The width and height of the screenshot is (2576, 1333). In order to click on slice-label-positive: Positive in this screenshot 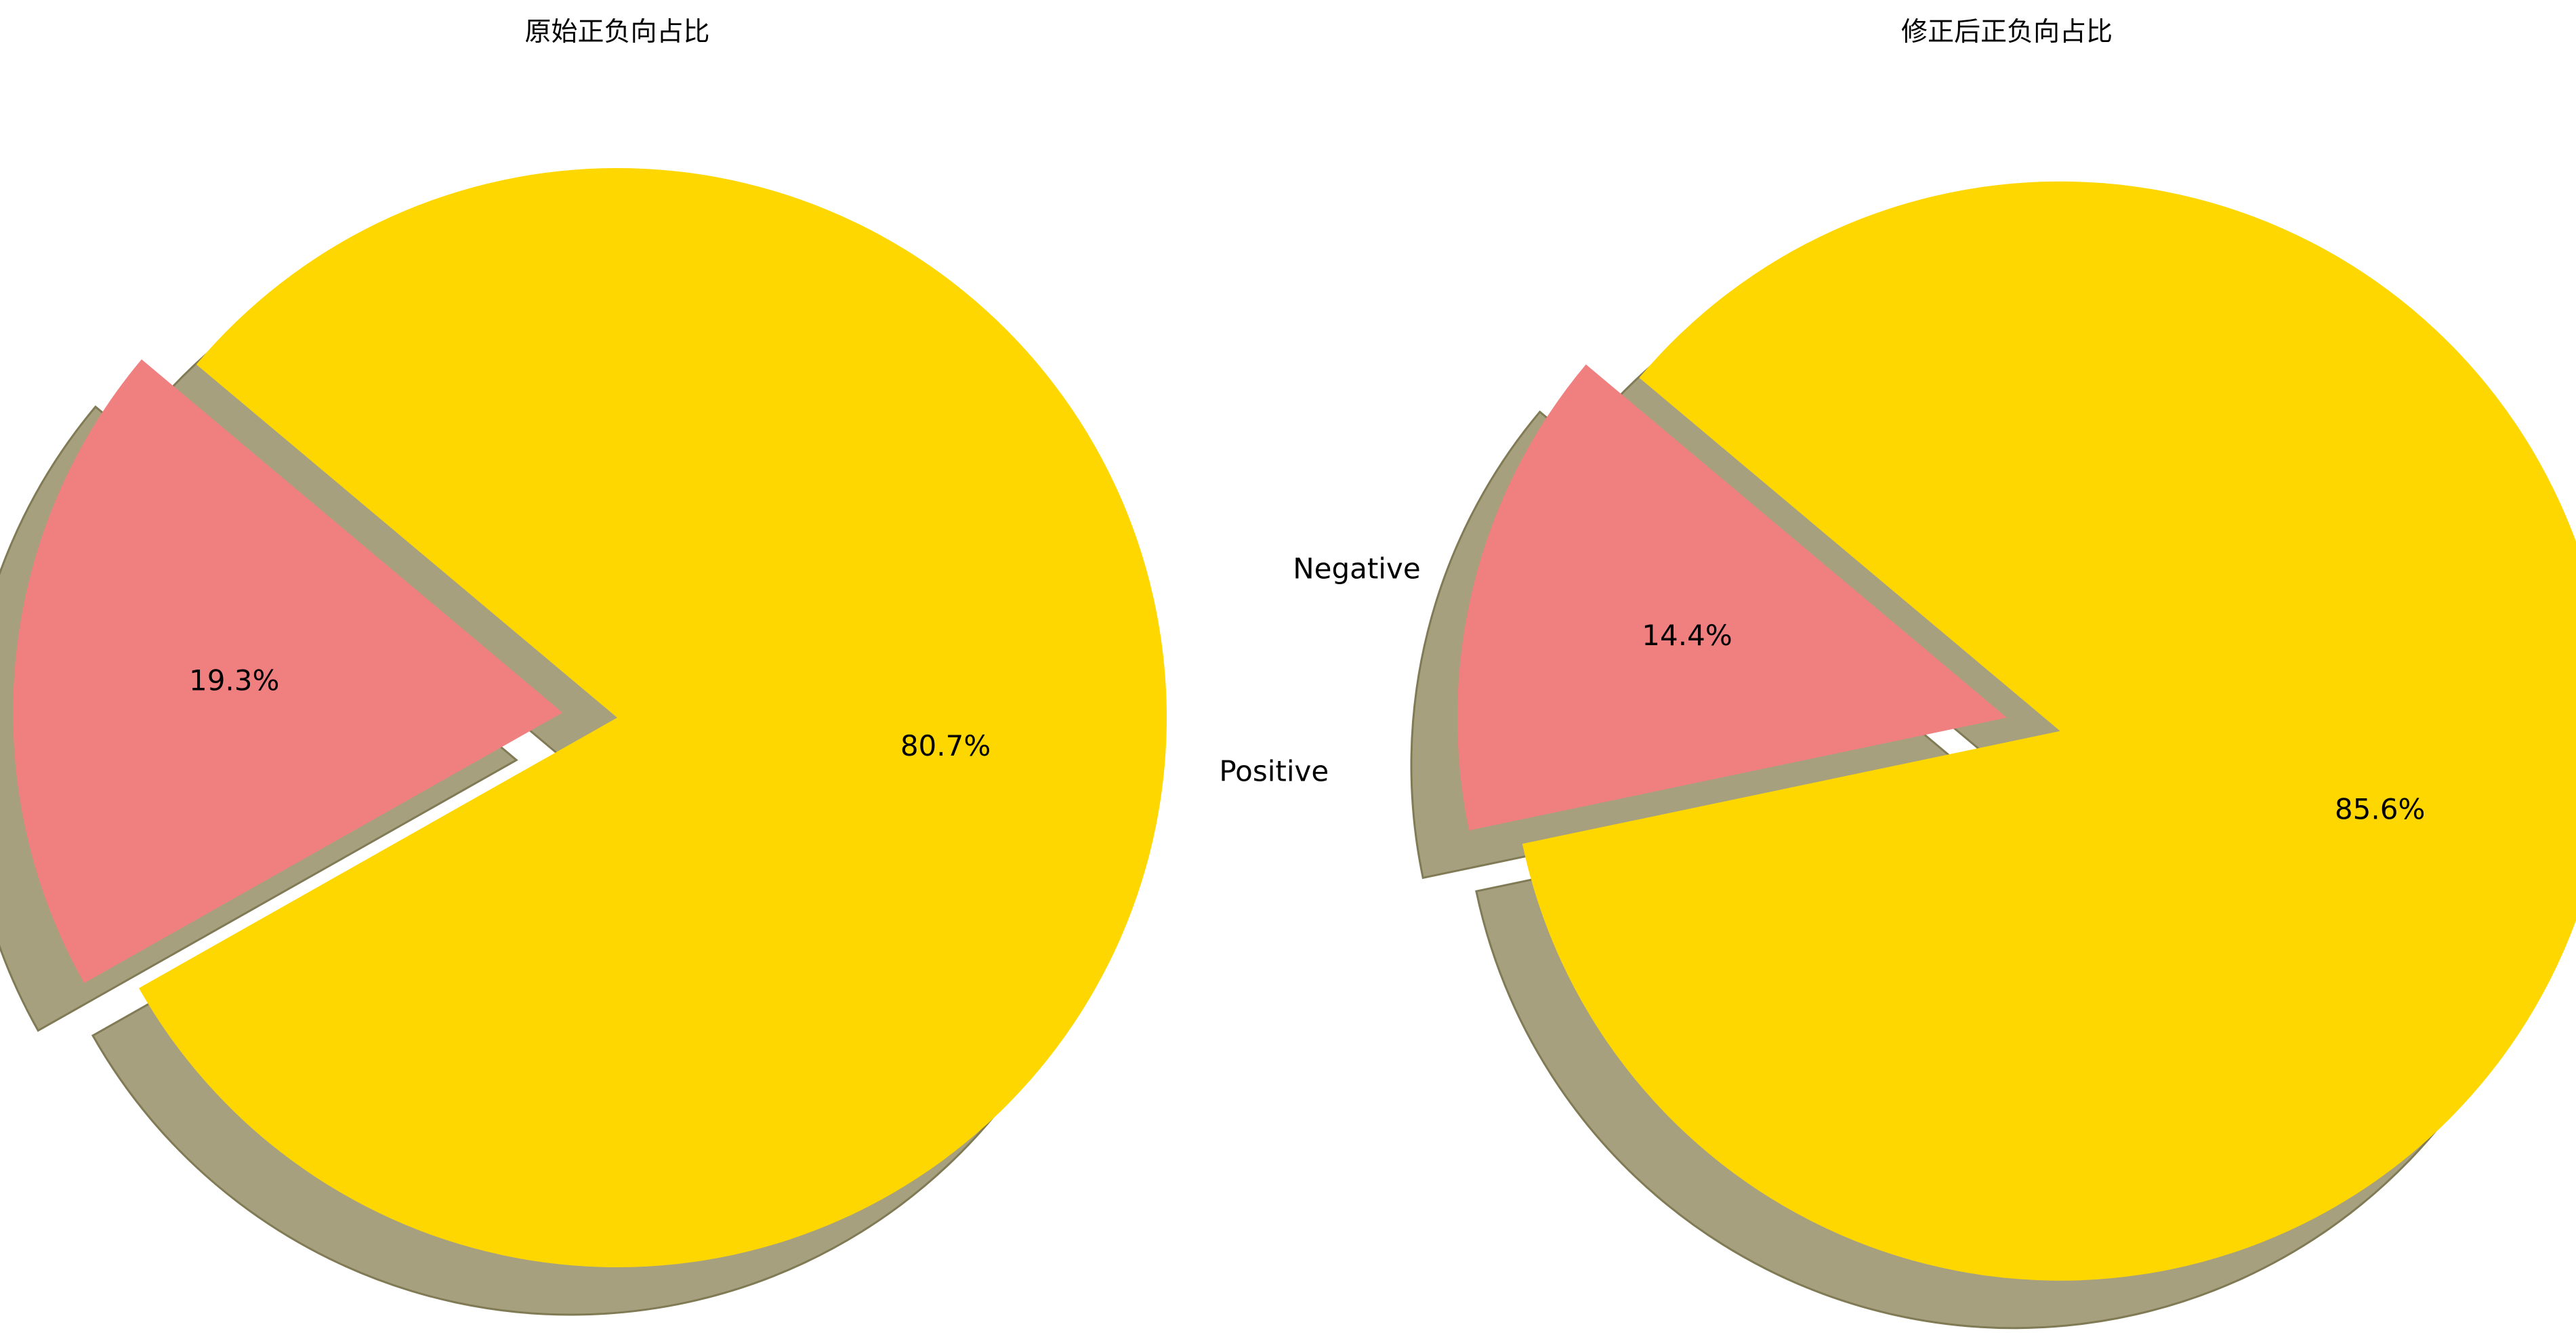, I will do `click(1274, 770)`.